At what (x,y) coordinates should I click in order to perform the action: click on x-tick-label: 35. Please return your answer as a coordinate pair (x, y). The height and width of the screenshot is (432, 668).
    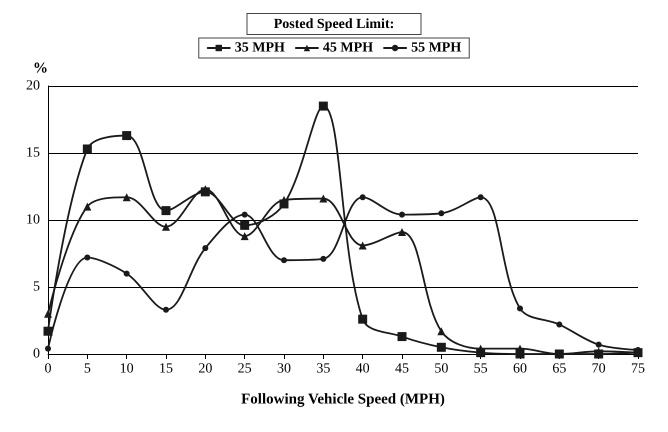
    Looking at the image, I should click on (323, 369).